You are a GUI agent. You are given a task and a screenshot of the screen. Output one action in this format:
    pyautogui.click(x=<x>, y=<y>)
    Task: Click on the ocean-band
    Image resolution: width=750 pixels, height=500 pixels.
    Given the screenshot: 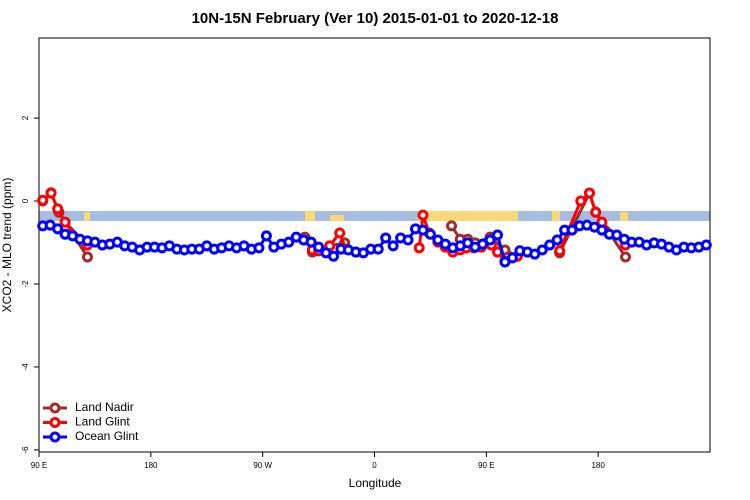 What is the action you would take?
    pyautogui.click(x=374, y=216)
    